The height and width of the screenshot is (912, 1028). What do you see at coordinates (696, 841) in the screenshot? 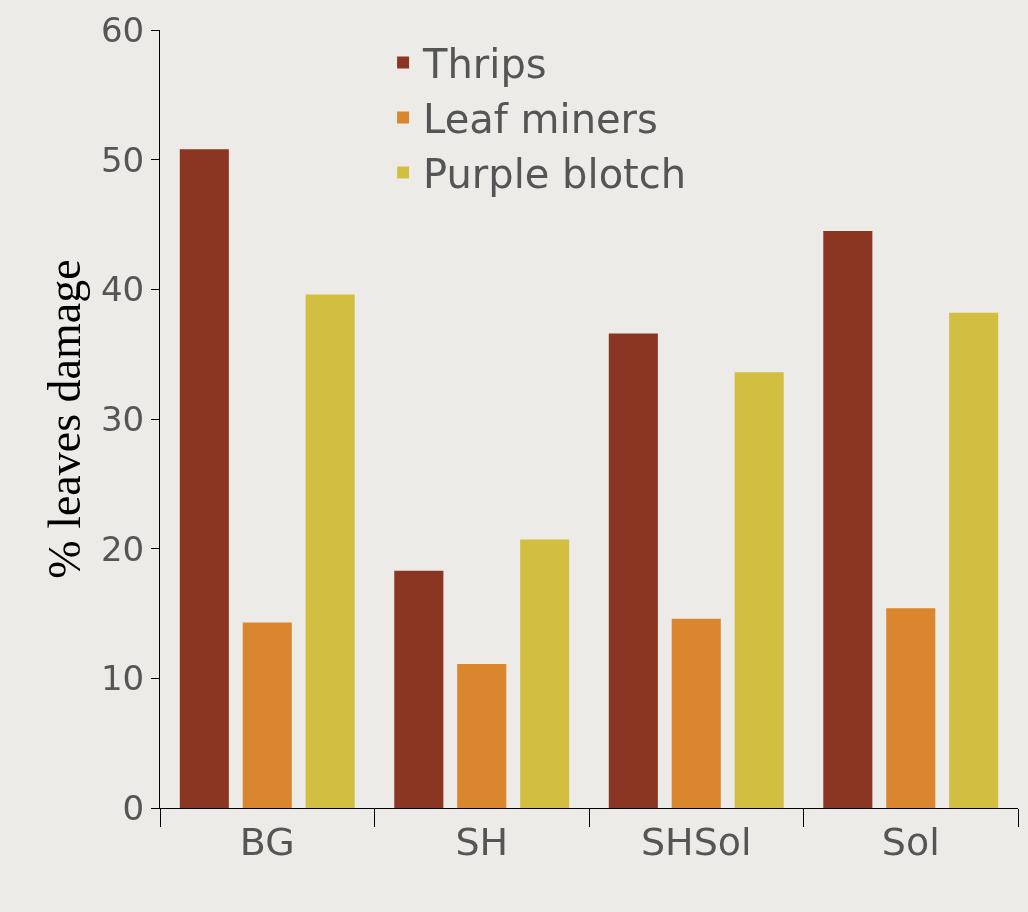
I see `x-tick-label: SHSol` at bounding box center [696, 841].